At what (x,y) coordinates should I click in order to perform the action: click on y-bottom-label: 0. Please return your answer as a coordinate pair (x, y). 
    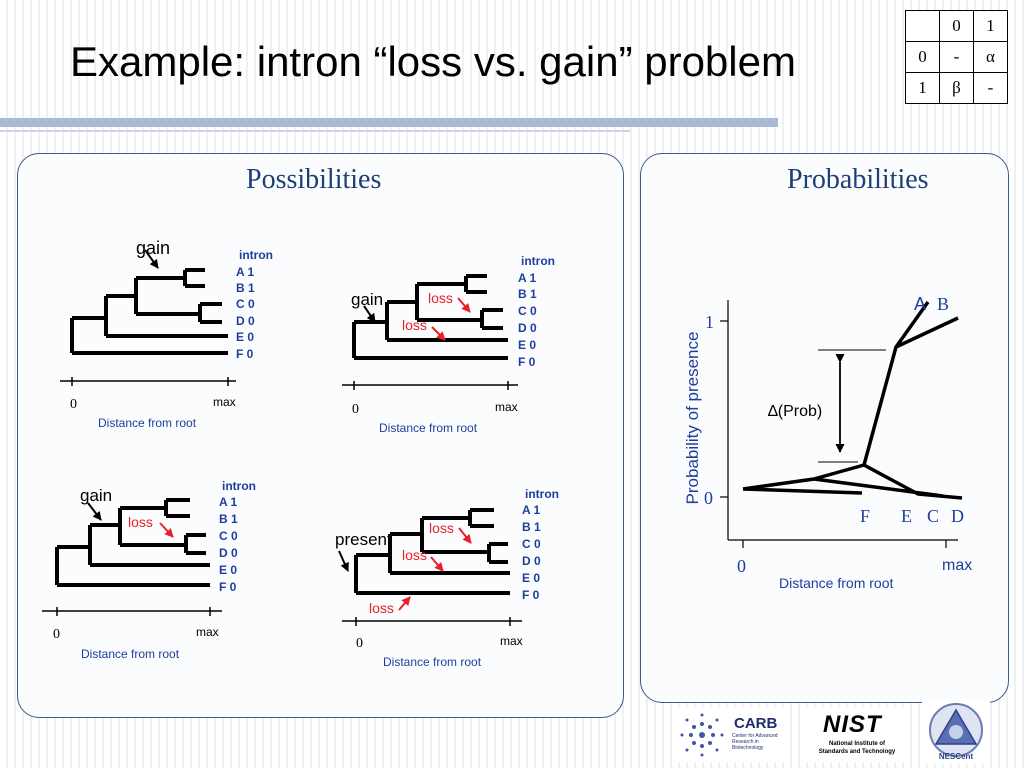
    Looking at the image, I should click on (708, 498).